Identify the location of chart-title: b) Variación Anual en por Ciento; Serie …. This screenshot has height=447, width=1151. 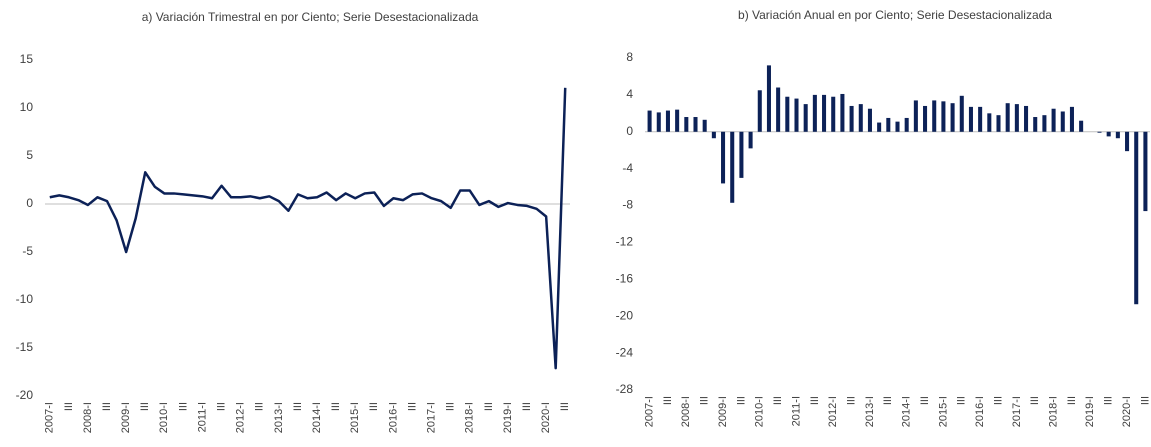
(895, 15).